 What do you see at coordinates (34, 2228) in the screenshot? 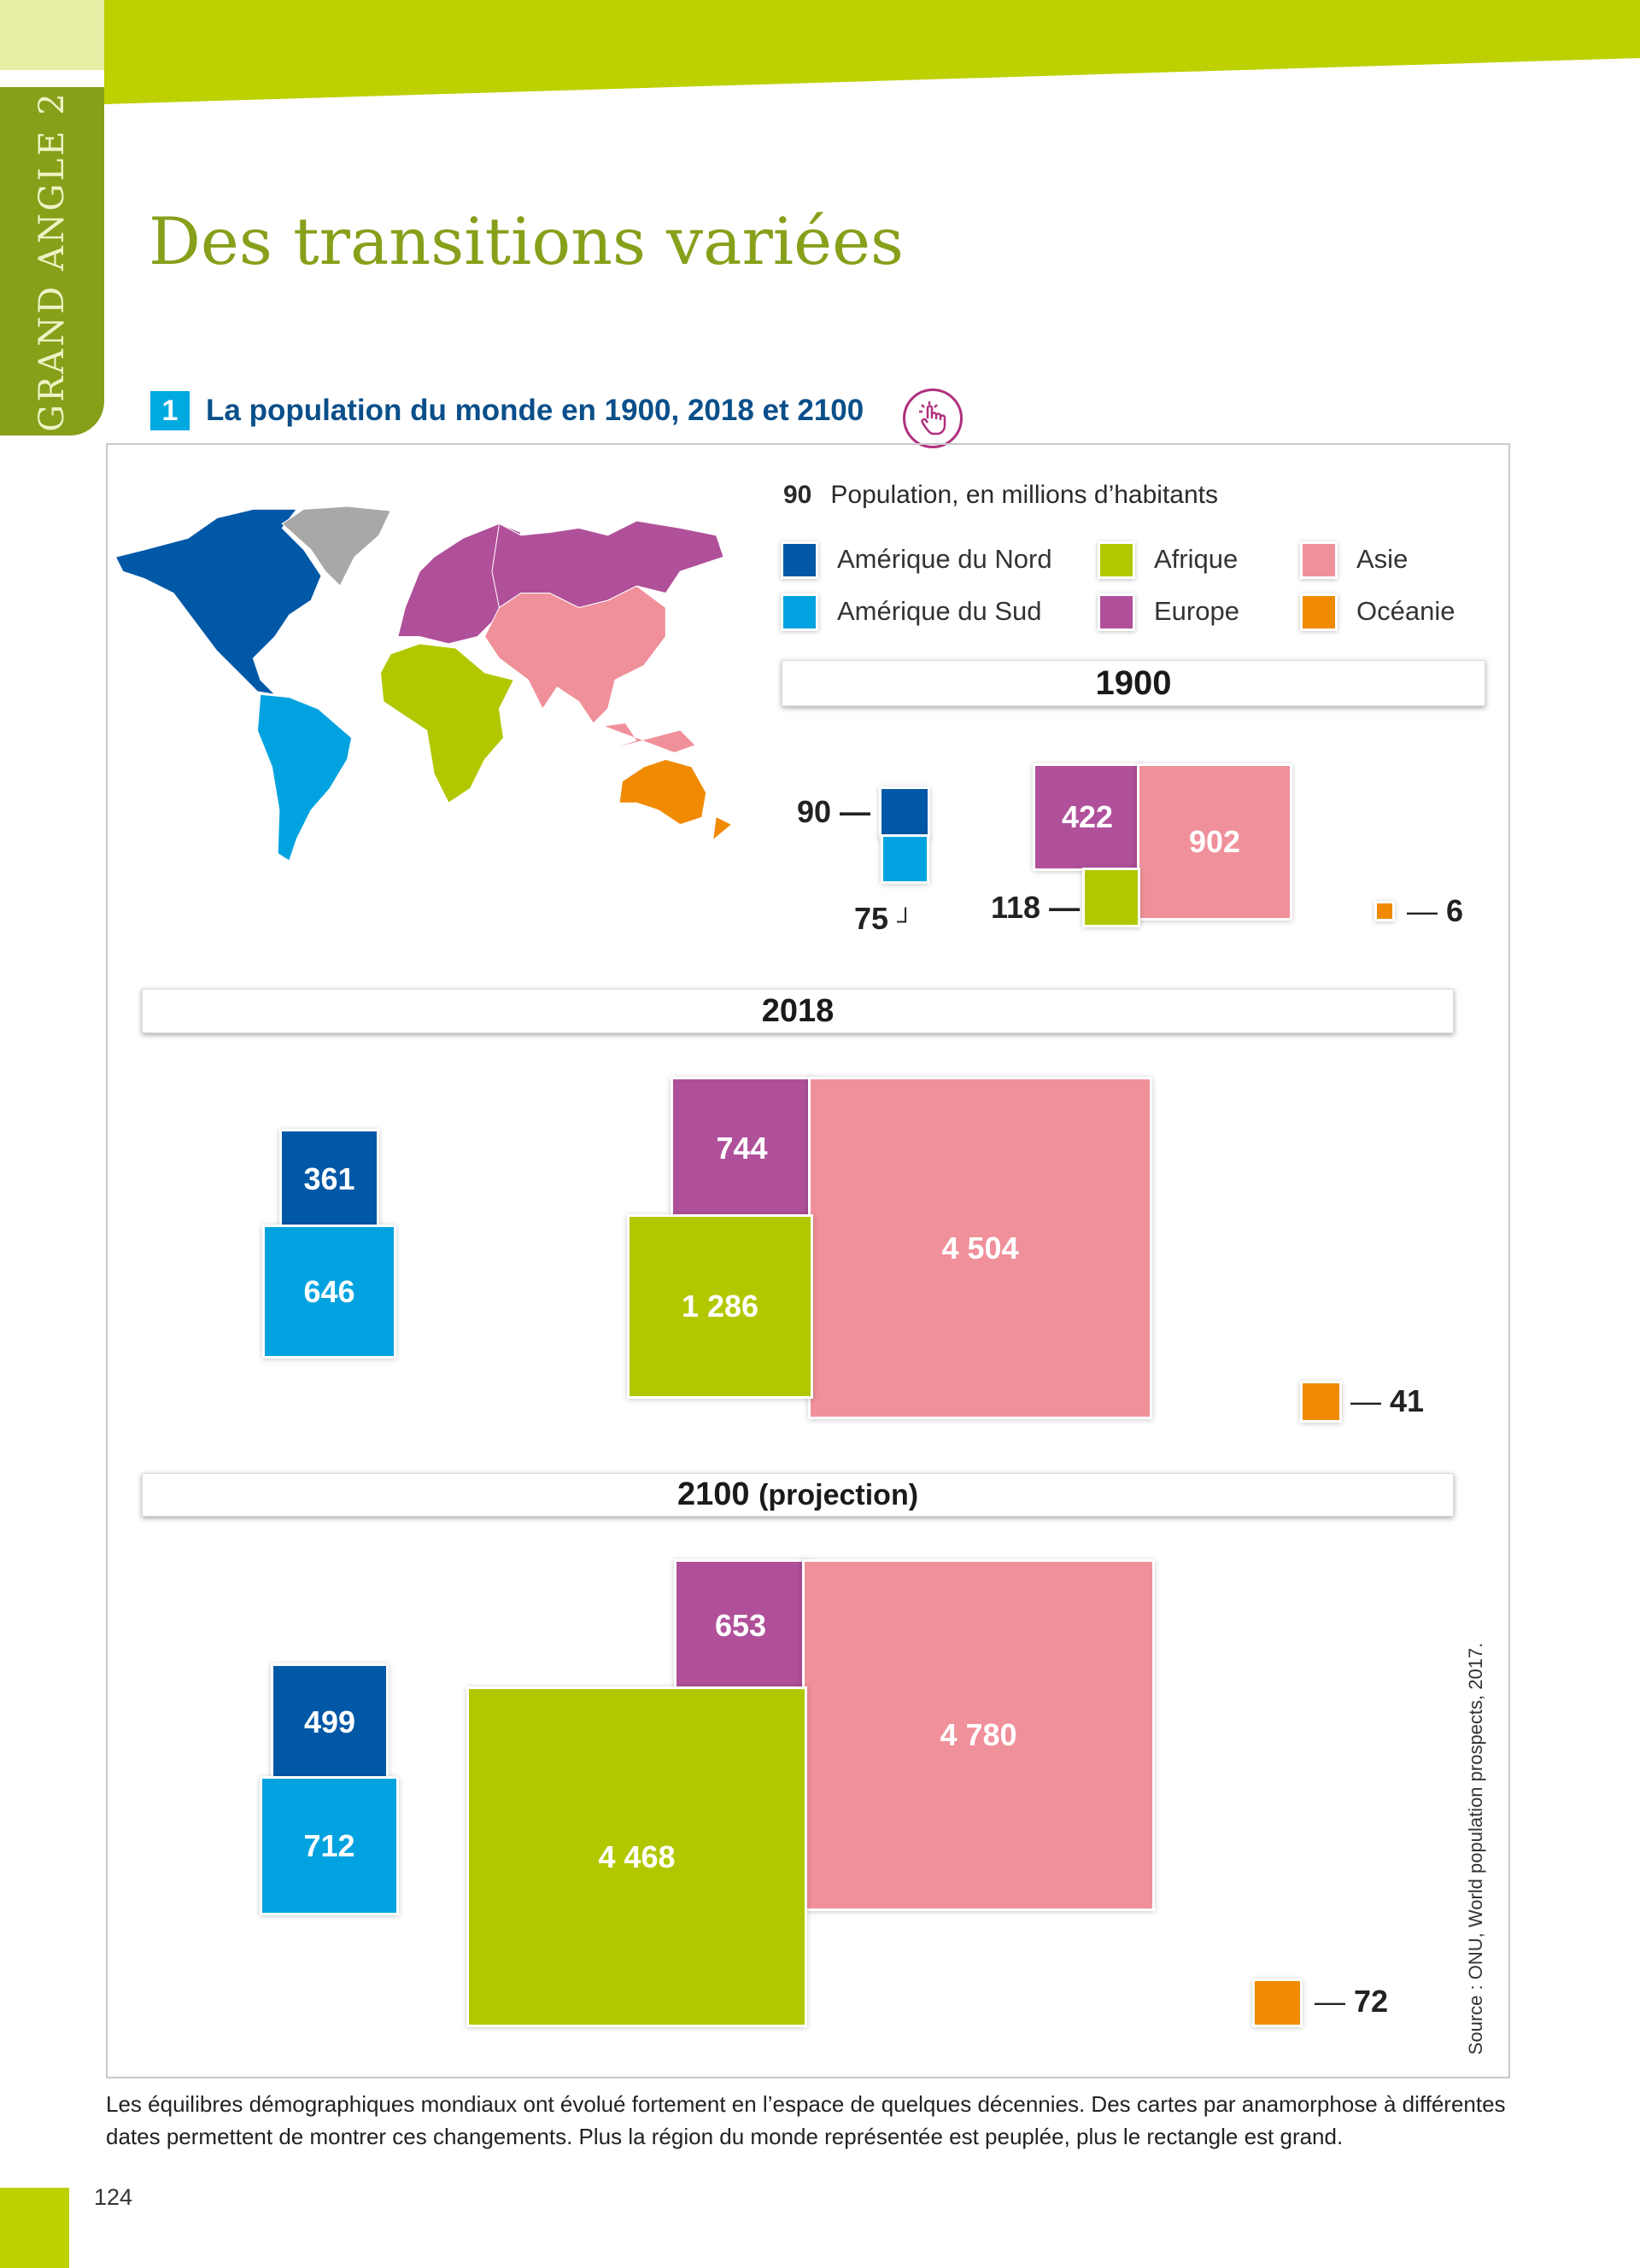
I see `page-corner-block` at bounding box center [34, 2228].